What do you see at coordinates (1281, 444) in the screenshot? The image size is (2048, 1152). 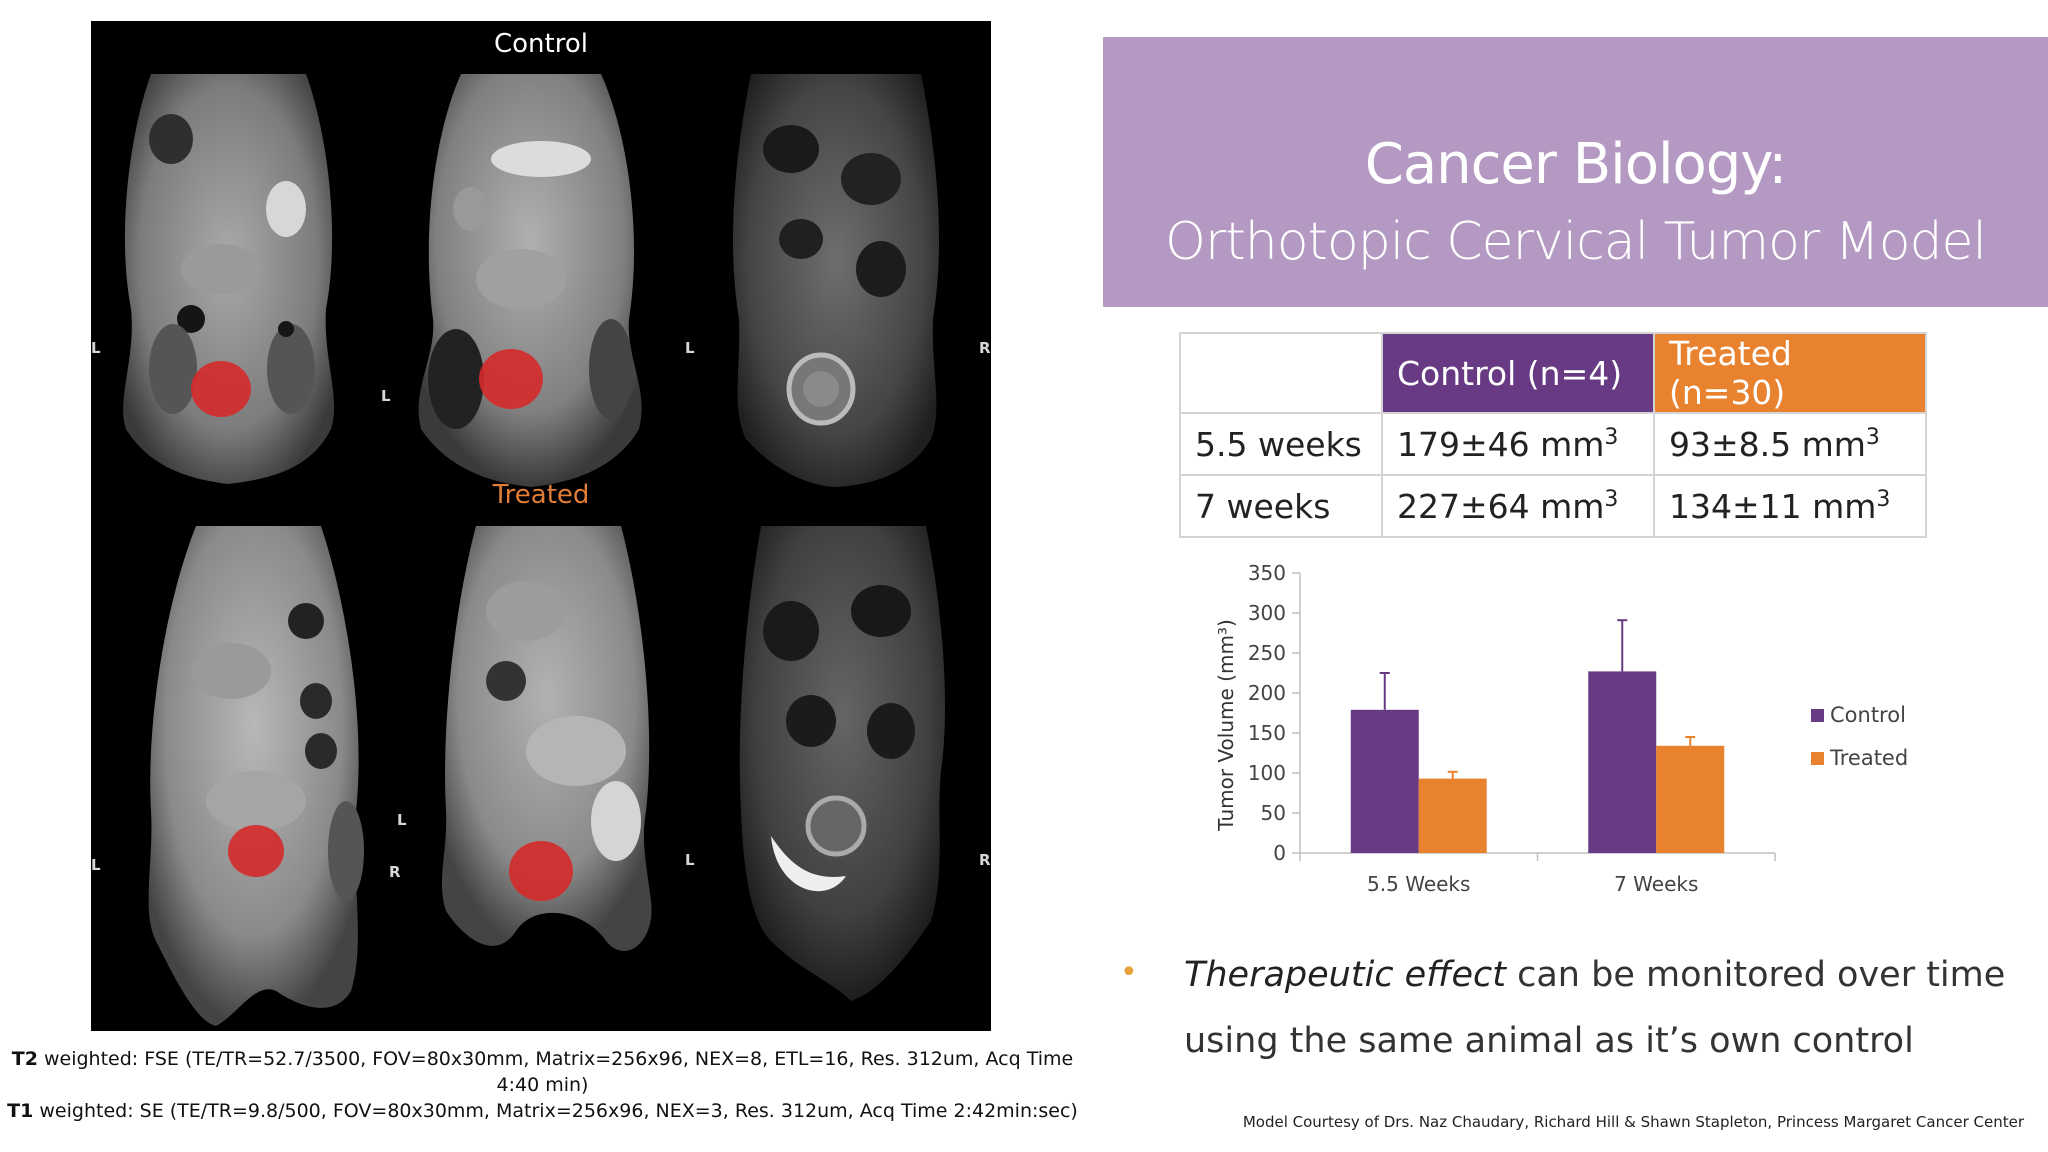 I see `row-label: 5.5 weeks` at bounding box center [1281, 444].